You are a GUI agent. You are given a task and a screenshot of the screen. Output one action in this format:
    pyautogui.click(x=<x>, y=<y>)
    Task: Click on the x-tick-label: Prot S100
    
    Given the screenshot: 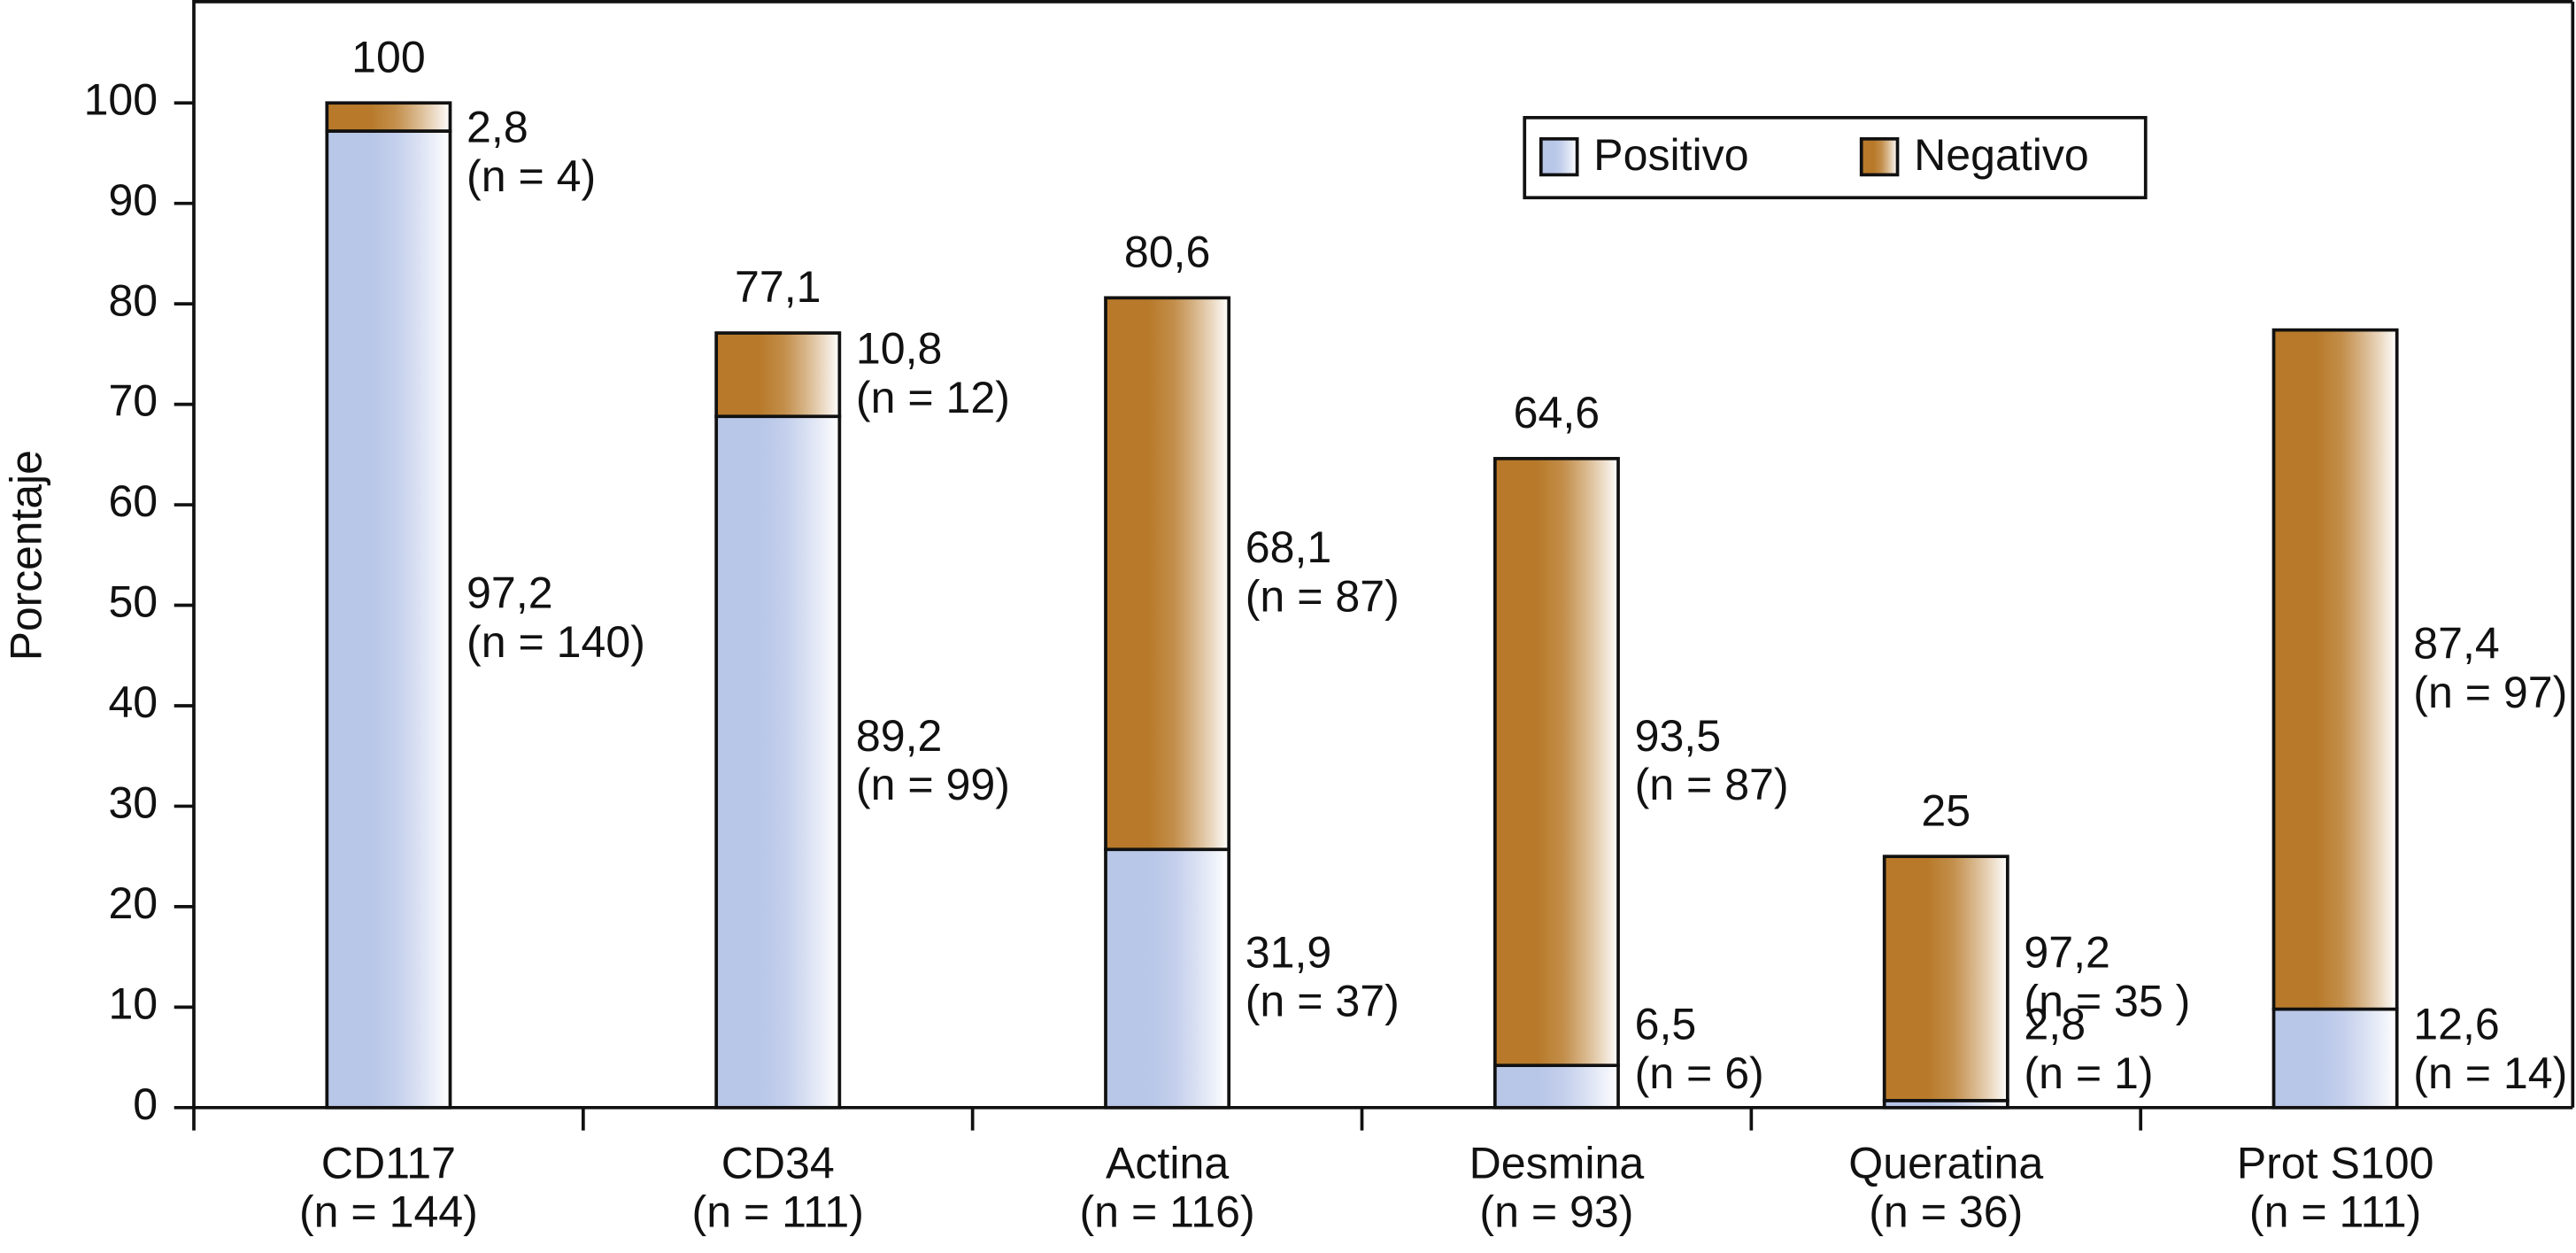 What is the action you would take?
    pyautogui.click(x=2335, y=1164)
    